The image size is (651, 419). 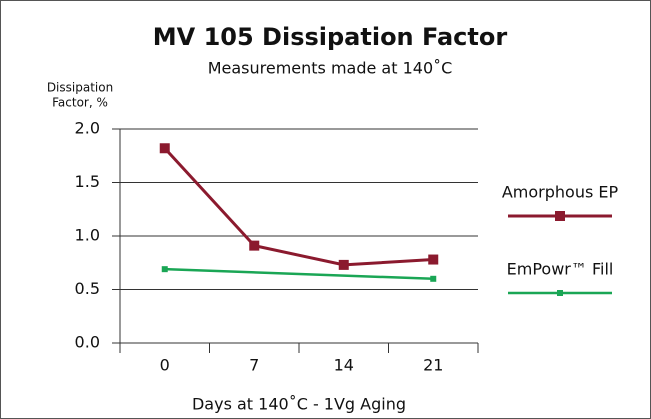 What do you see at coordinates (87, 235) in the screenshot?
I see `y-tick-label: 1.0` at bounding box center [87, 235].